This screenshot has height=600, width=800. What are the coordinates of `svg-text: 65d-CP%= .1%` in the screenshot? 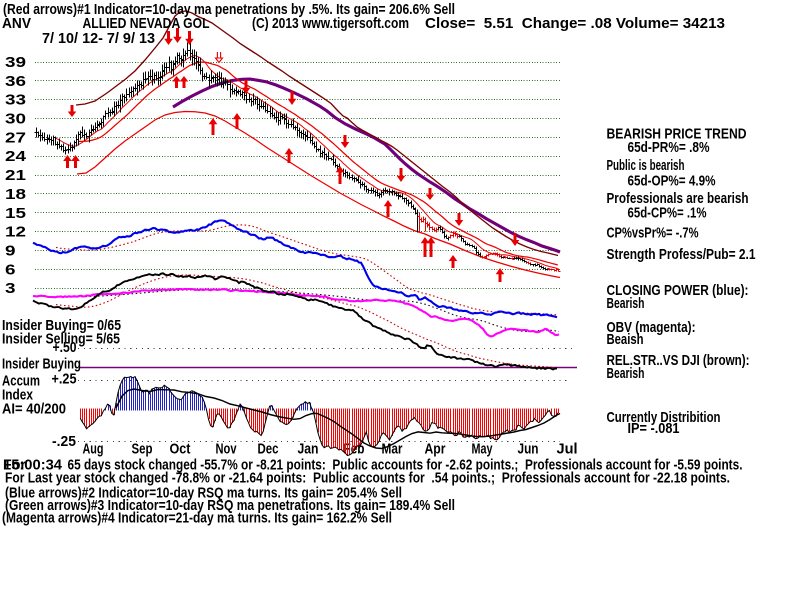 It's located at (667, 212).